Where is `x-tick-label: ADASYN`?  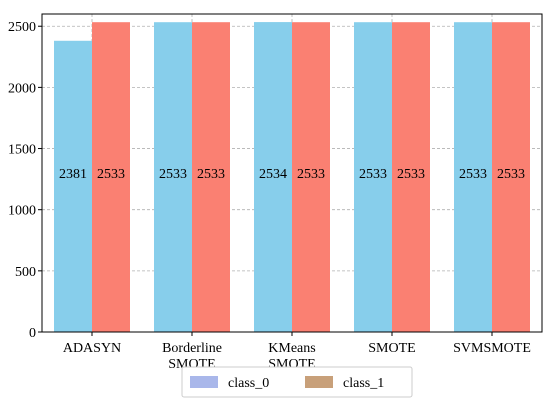
x-tick-label: ADASYN is located at coordinates (92, 348).